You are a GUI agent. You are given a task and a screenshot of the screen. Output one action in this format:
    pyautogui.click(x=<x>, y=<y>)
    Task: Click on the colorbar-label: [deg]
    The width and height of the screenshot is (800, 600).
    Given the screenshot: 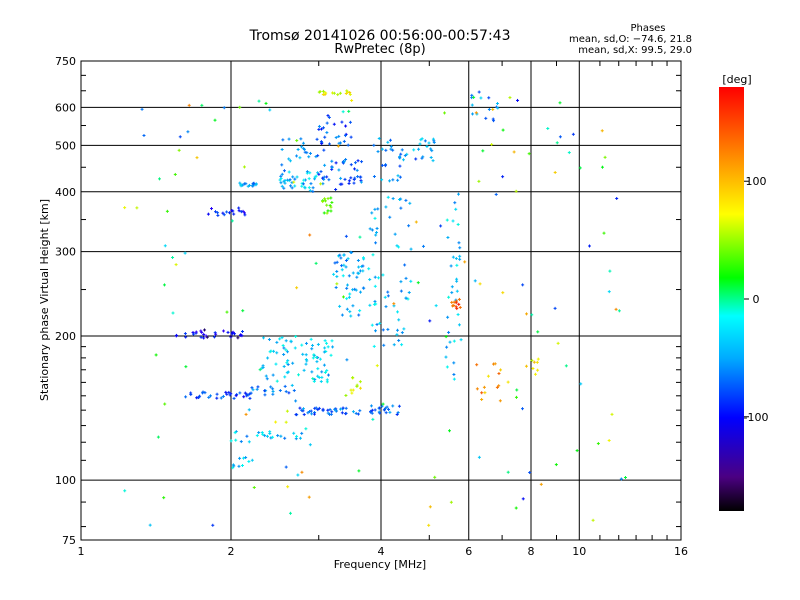 What is the action you would take?
    pyautogui.click(x=736, y=79)
    